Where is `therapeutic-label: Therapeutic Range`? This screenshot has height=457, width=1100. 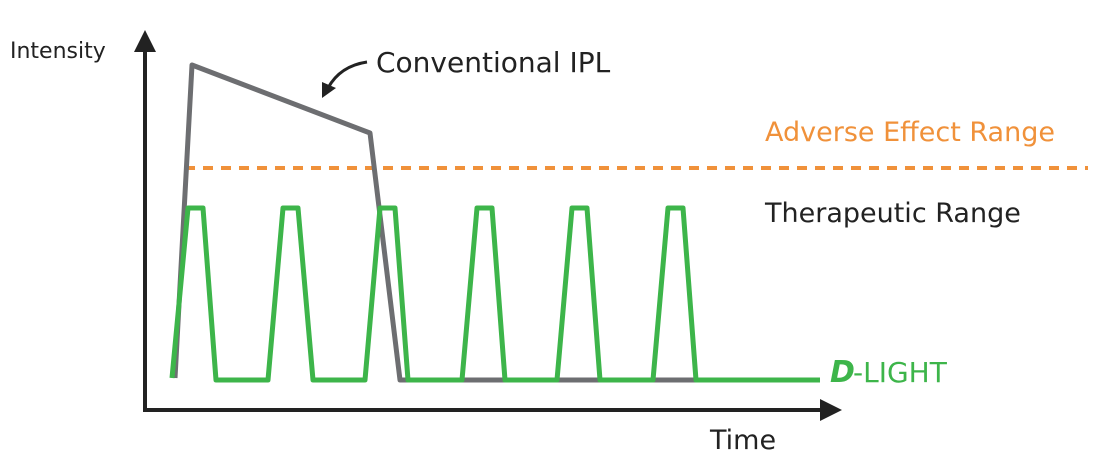 therapeutic-label: Therapeutic Range is located at coordinates (892, 213).